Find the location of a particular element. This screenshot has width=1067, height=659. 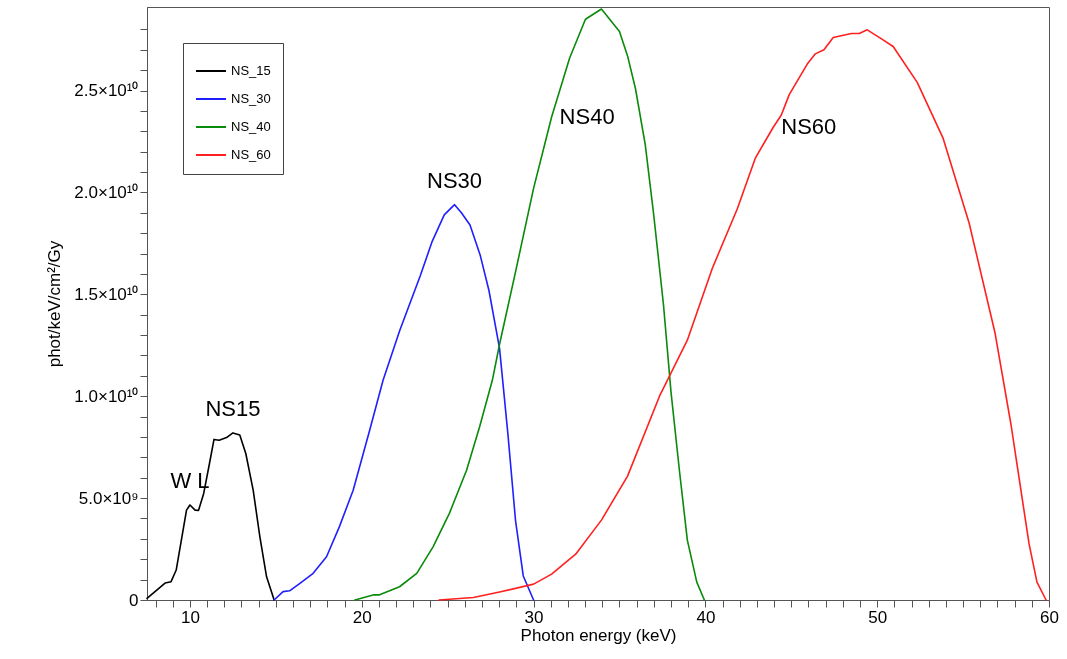

x-tick-label: 50 is located at coordinates (878, 617).